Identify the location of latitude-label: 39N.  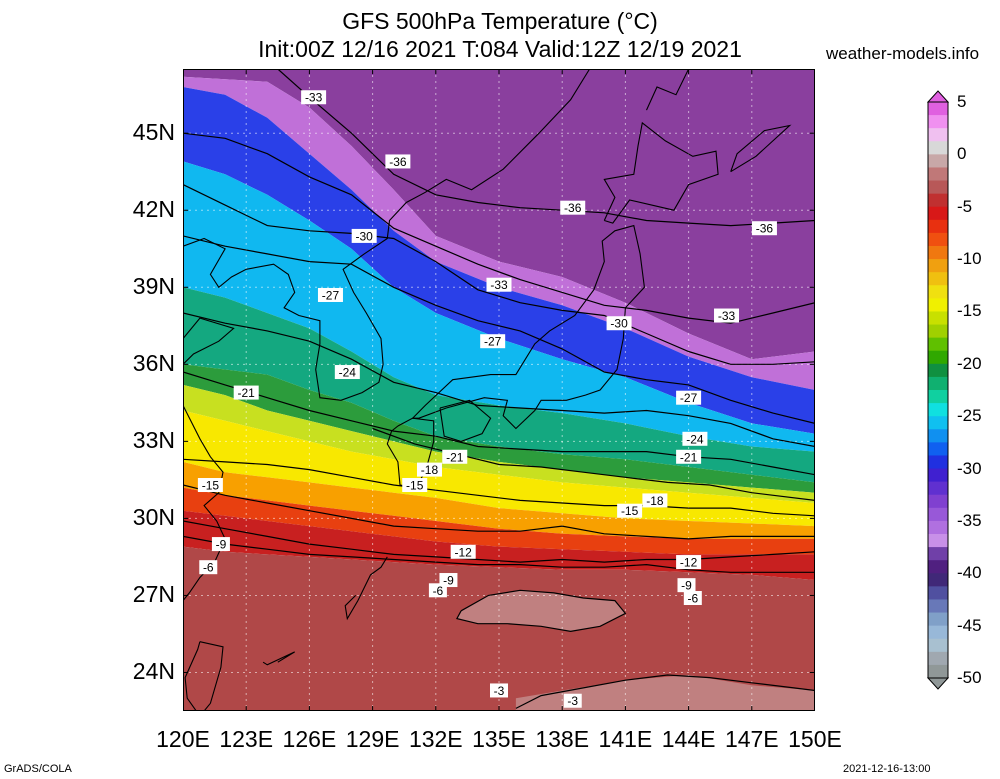
(153, 286).